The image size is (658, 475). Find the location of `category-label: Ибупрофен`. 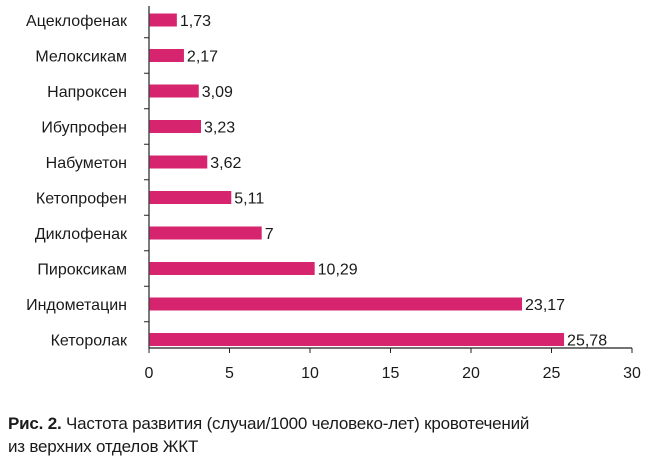

category-label: Ибупрофен is located at coordinates (84, 128).